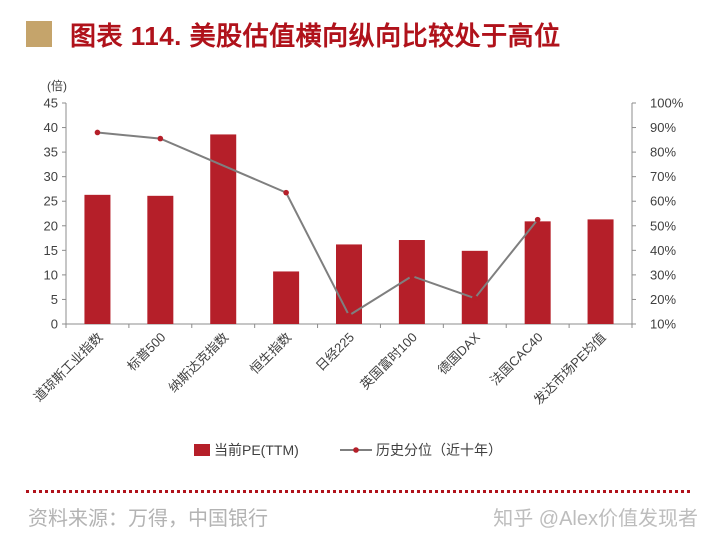 The width and height of the screenshot is (720, 541). Describe the element at coordinates (51, 152) in the screenshot. I see `y-left-tick-label: 35` at that location.